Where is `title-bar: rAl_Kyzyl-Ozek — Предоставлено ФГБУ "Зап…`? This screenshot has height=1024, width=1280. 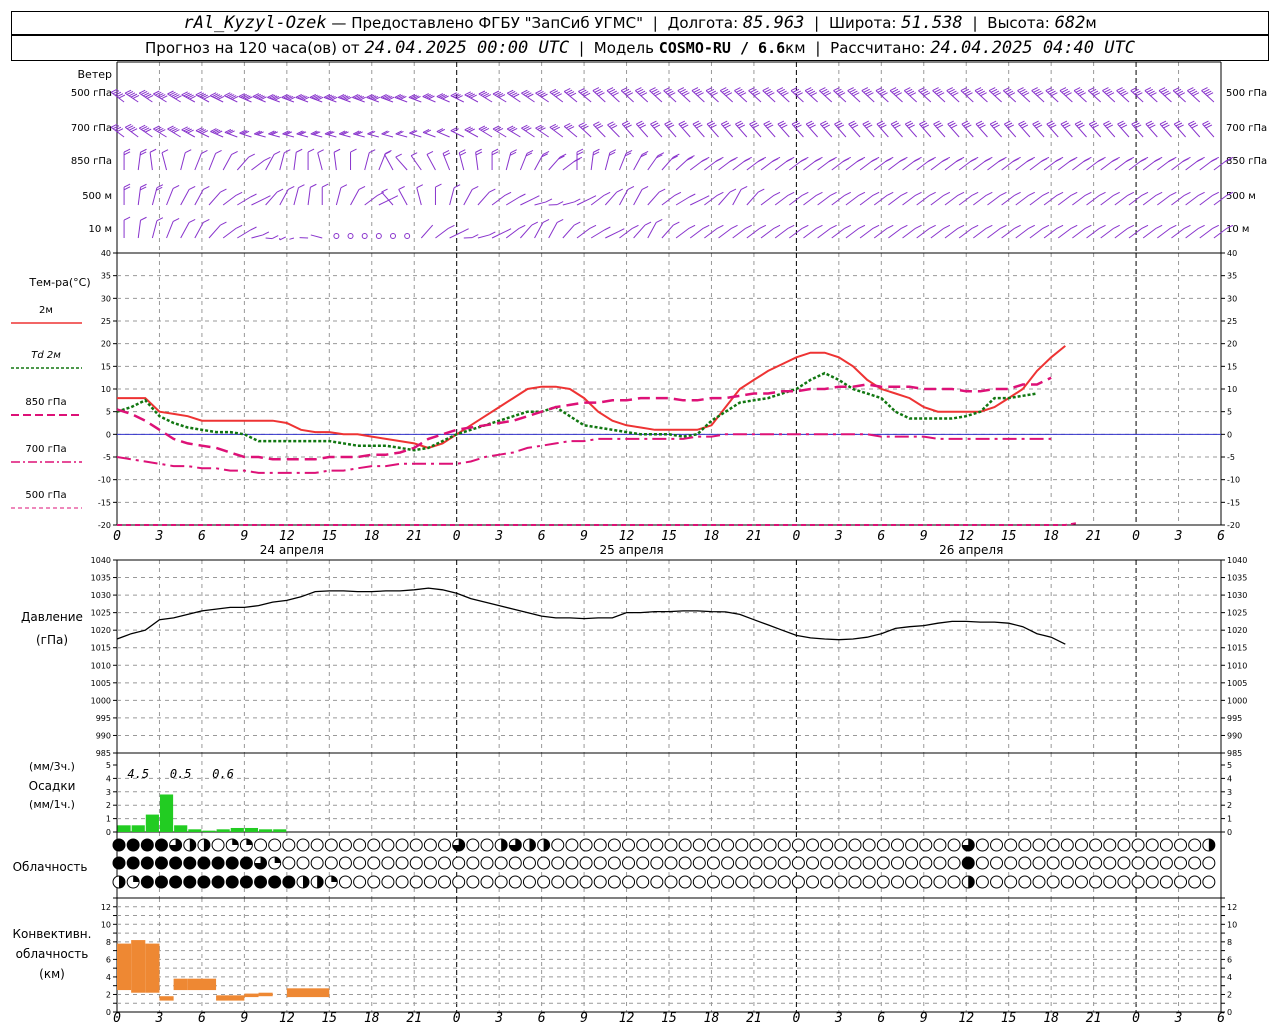
title-bar: rAl_Kyzyl-Ozek — Предоставлено ФГБУ "Зап… is located at coordinates (640, 23).